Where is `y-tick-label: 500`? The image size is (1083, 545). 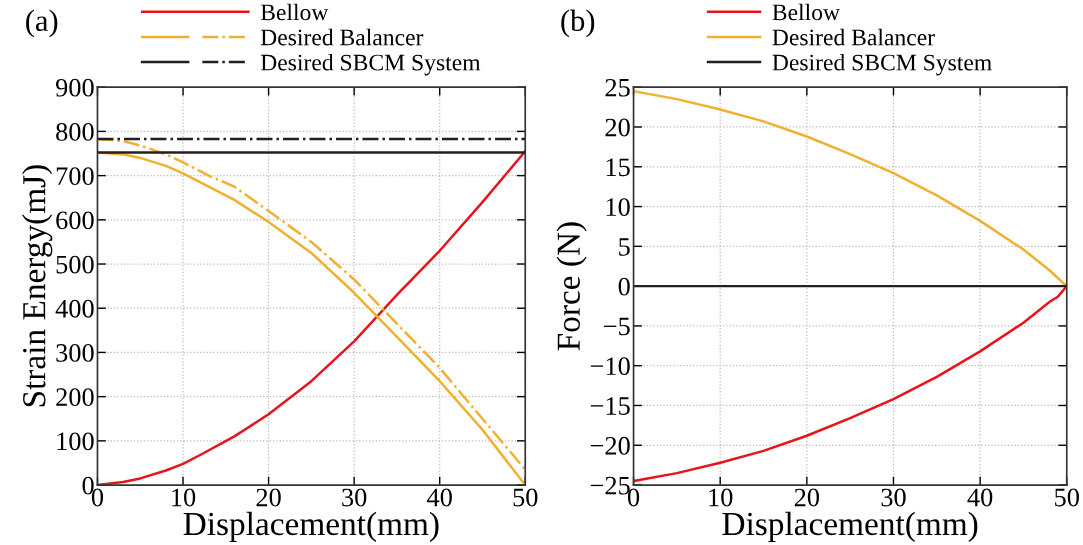
y-tick-label: 500 is located at coordinates (75, 264).